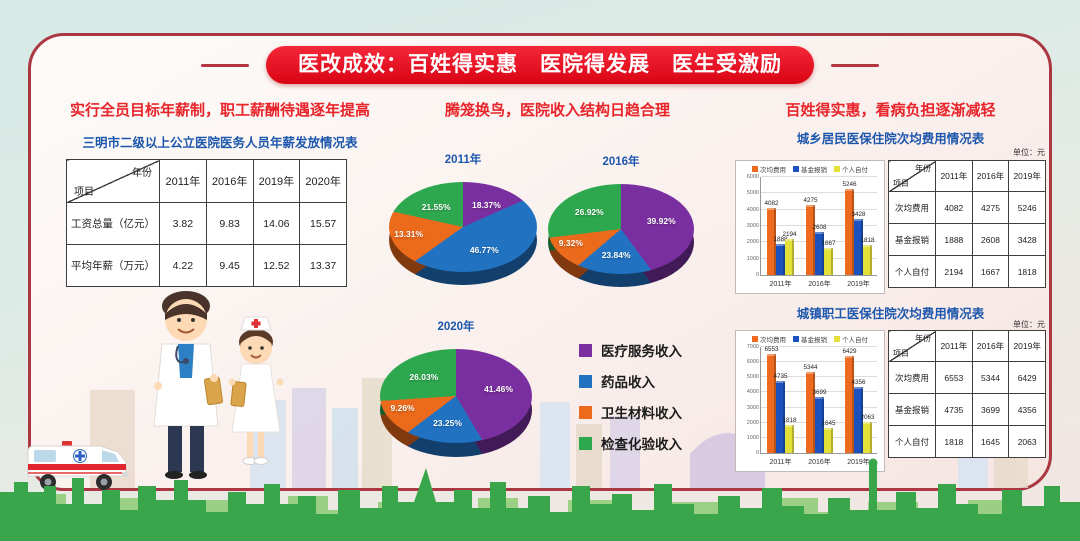  Describe the element at coordinates (113, 223) in the screenshot. I see `row-label: 工资总量（亿元）` at that location.